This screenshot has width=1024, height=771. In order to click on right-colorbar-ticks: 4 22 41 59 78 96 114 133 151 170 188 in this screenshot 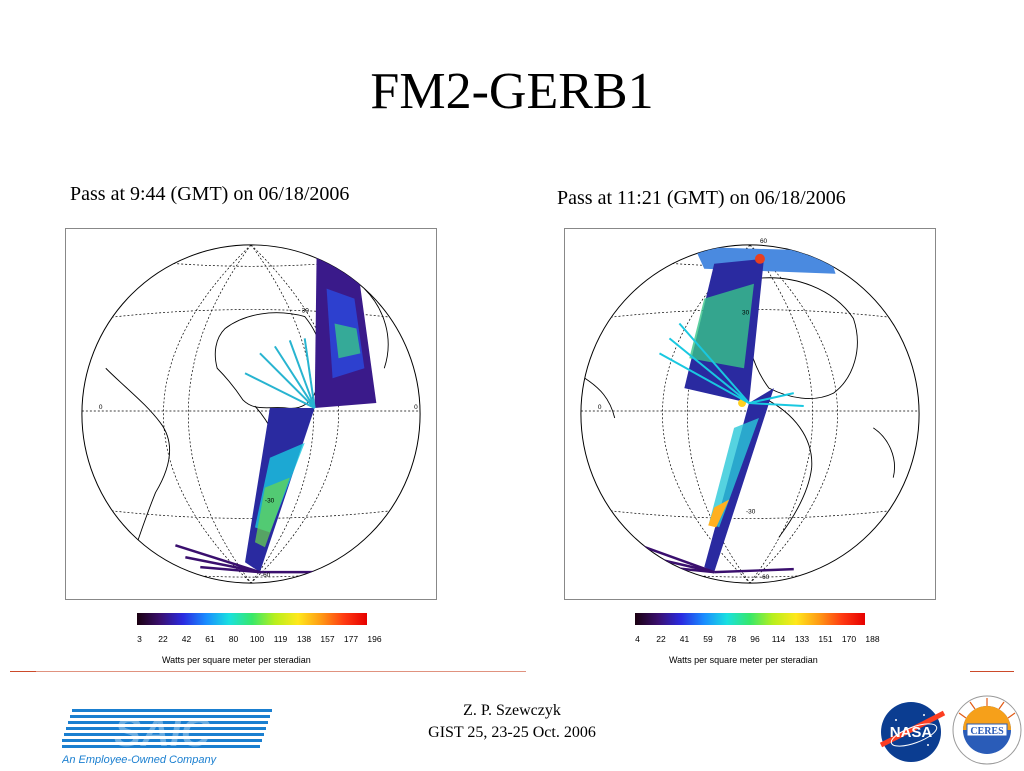, I will do `click(755, 640)`.